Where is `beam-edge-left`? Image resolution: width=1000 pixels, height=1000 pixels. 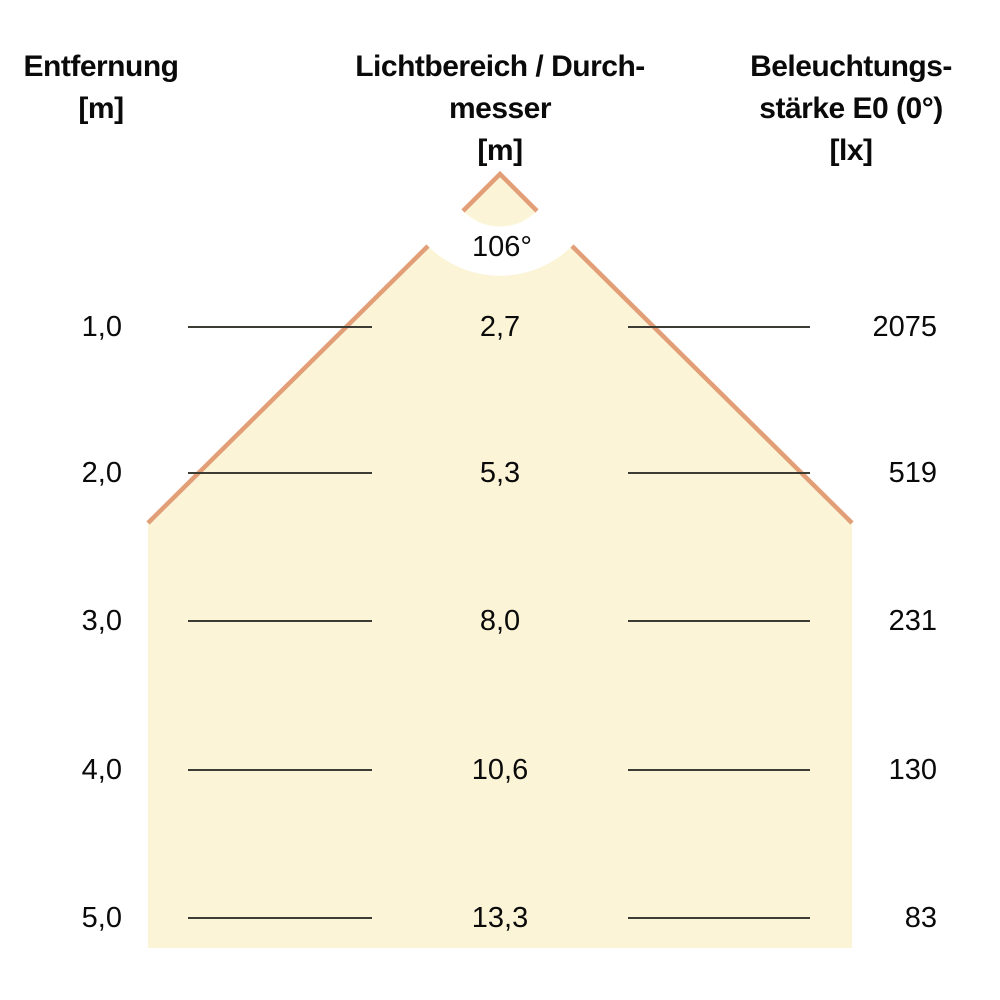 beam-edge-left is located at coordinates (288, 384).